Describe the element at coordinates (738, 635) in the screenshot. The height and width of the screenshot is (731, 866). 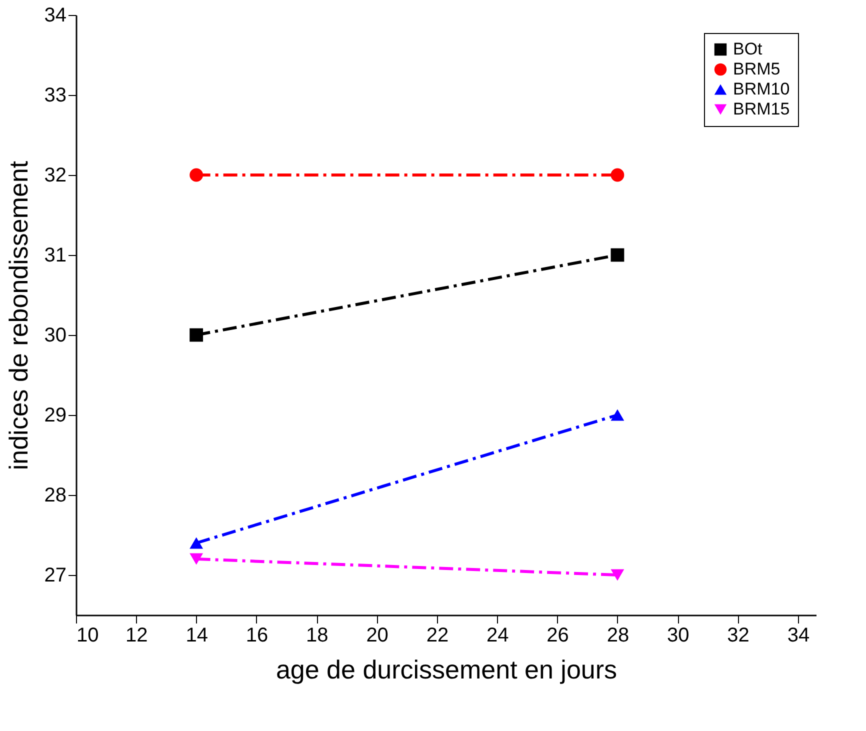
I see `x-tick-label: 32` at that location.